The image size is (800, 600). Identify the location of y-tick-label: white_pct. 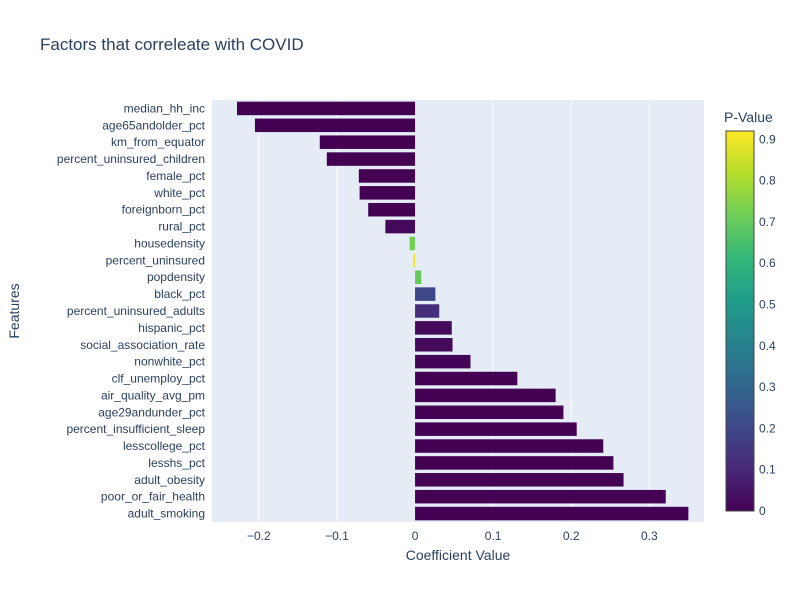
(179, 193).